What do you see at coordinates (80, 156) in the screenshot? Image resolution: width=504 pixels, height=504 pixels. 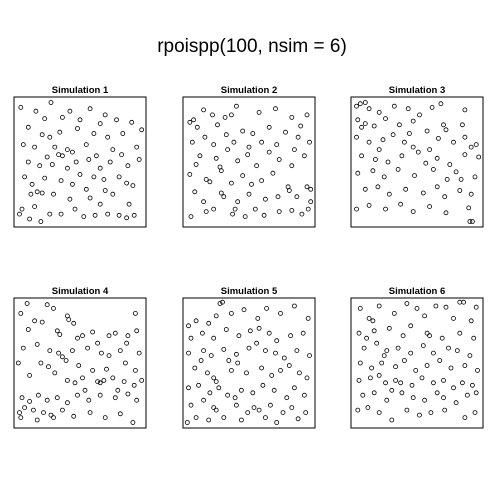 I see `panel-1: Simulation 1` at bounding box center [80, 156].